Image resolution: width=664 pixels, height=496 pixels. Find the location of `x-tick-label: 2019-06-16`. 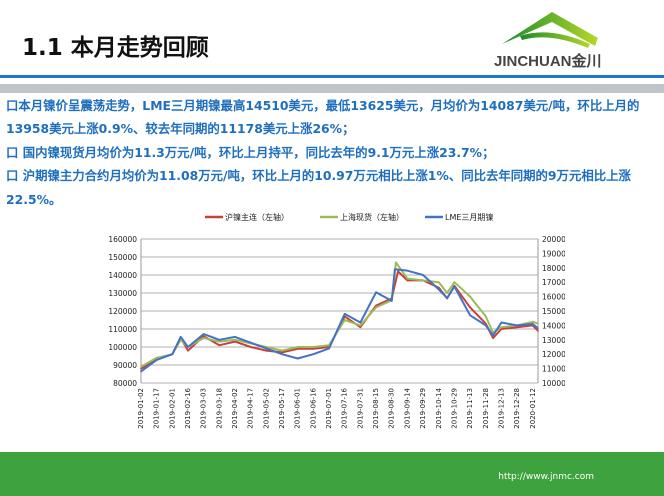

x-tick-label: 2019-06-16 is located at coordinates (313, 407).